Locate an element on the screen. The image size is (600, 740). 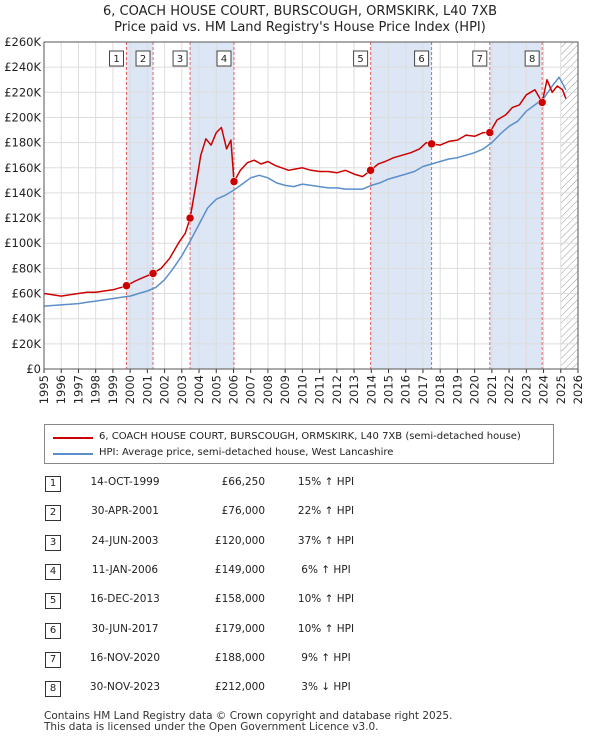
transaction-date: 11-JAN-2006 is located at coordinates (125, 569).